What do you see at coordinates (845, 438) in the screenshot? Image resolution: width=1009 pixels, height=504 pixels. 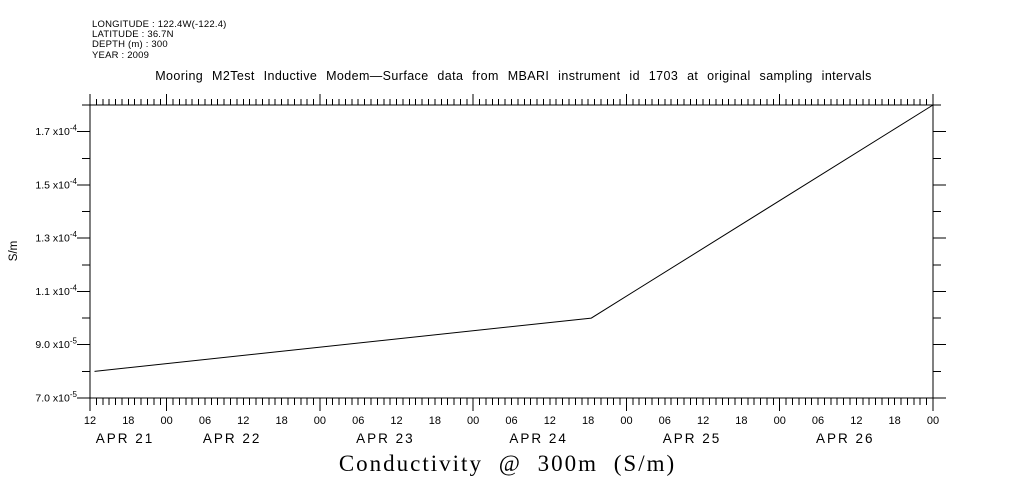 I see `x-date-label: APR 26` at bounding box center [845, 438].